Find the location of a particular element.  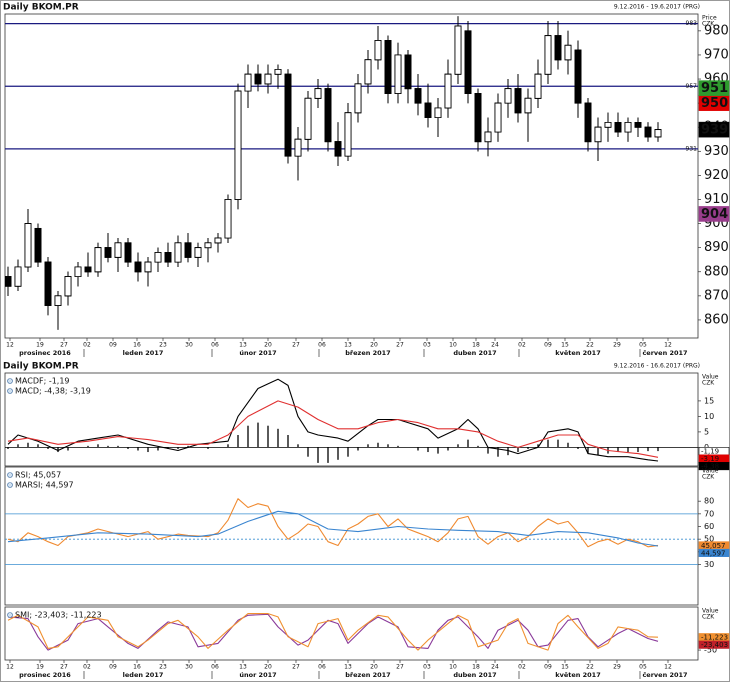

price-tag-label: -1,19 is located at coordinates (710, 452).